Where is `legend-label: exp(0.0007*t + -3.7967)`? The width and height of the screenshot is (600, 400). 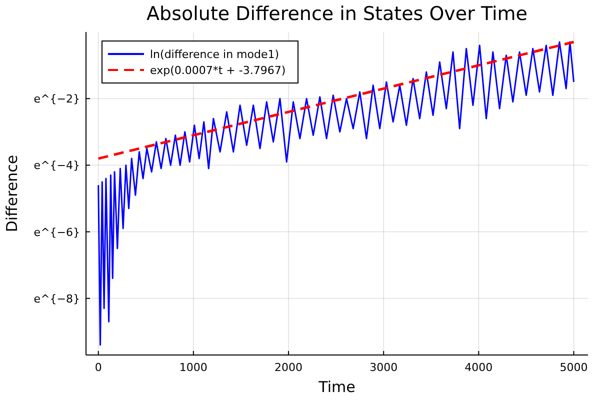 legend-label: exp(0.0007*t + -3.7967) is located at coordinates (218, 70).